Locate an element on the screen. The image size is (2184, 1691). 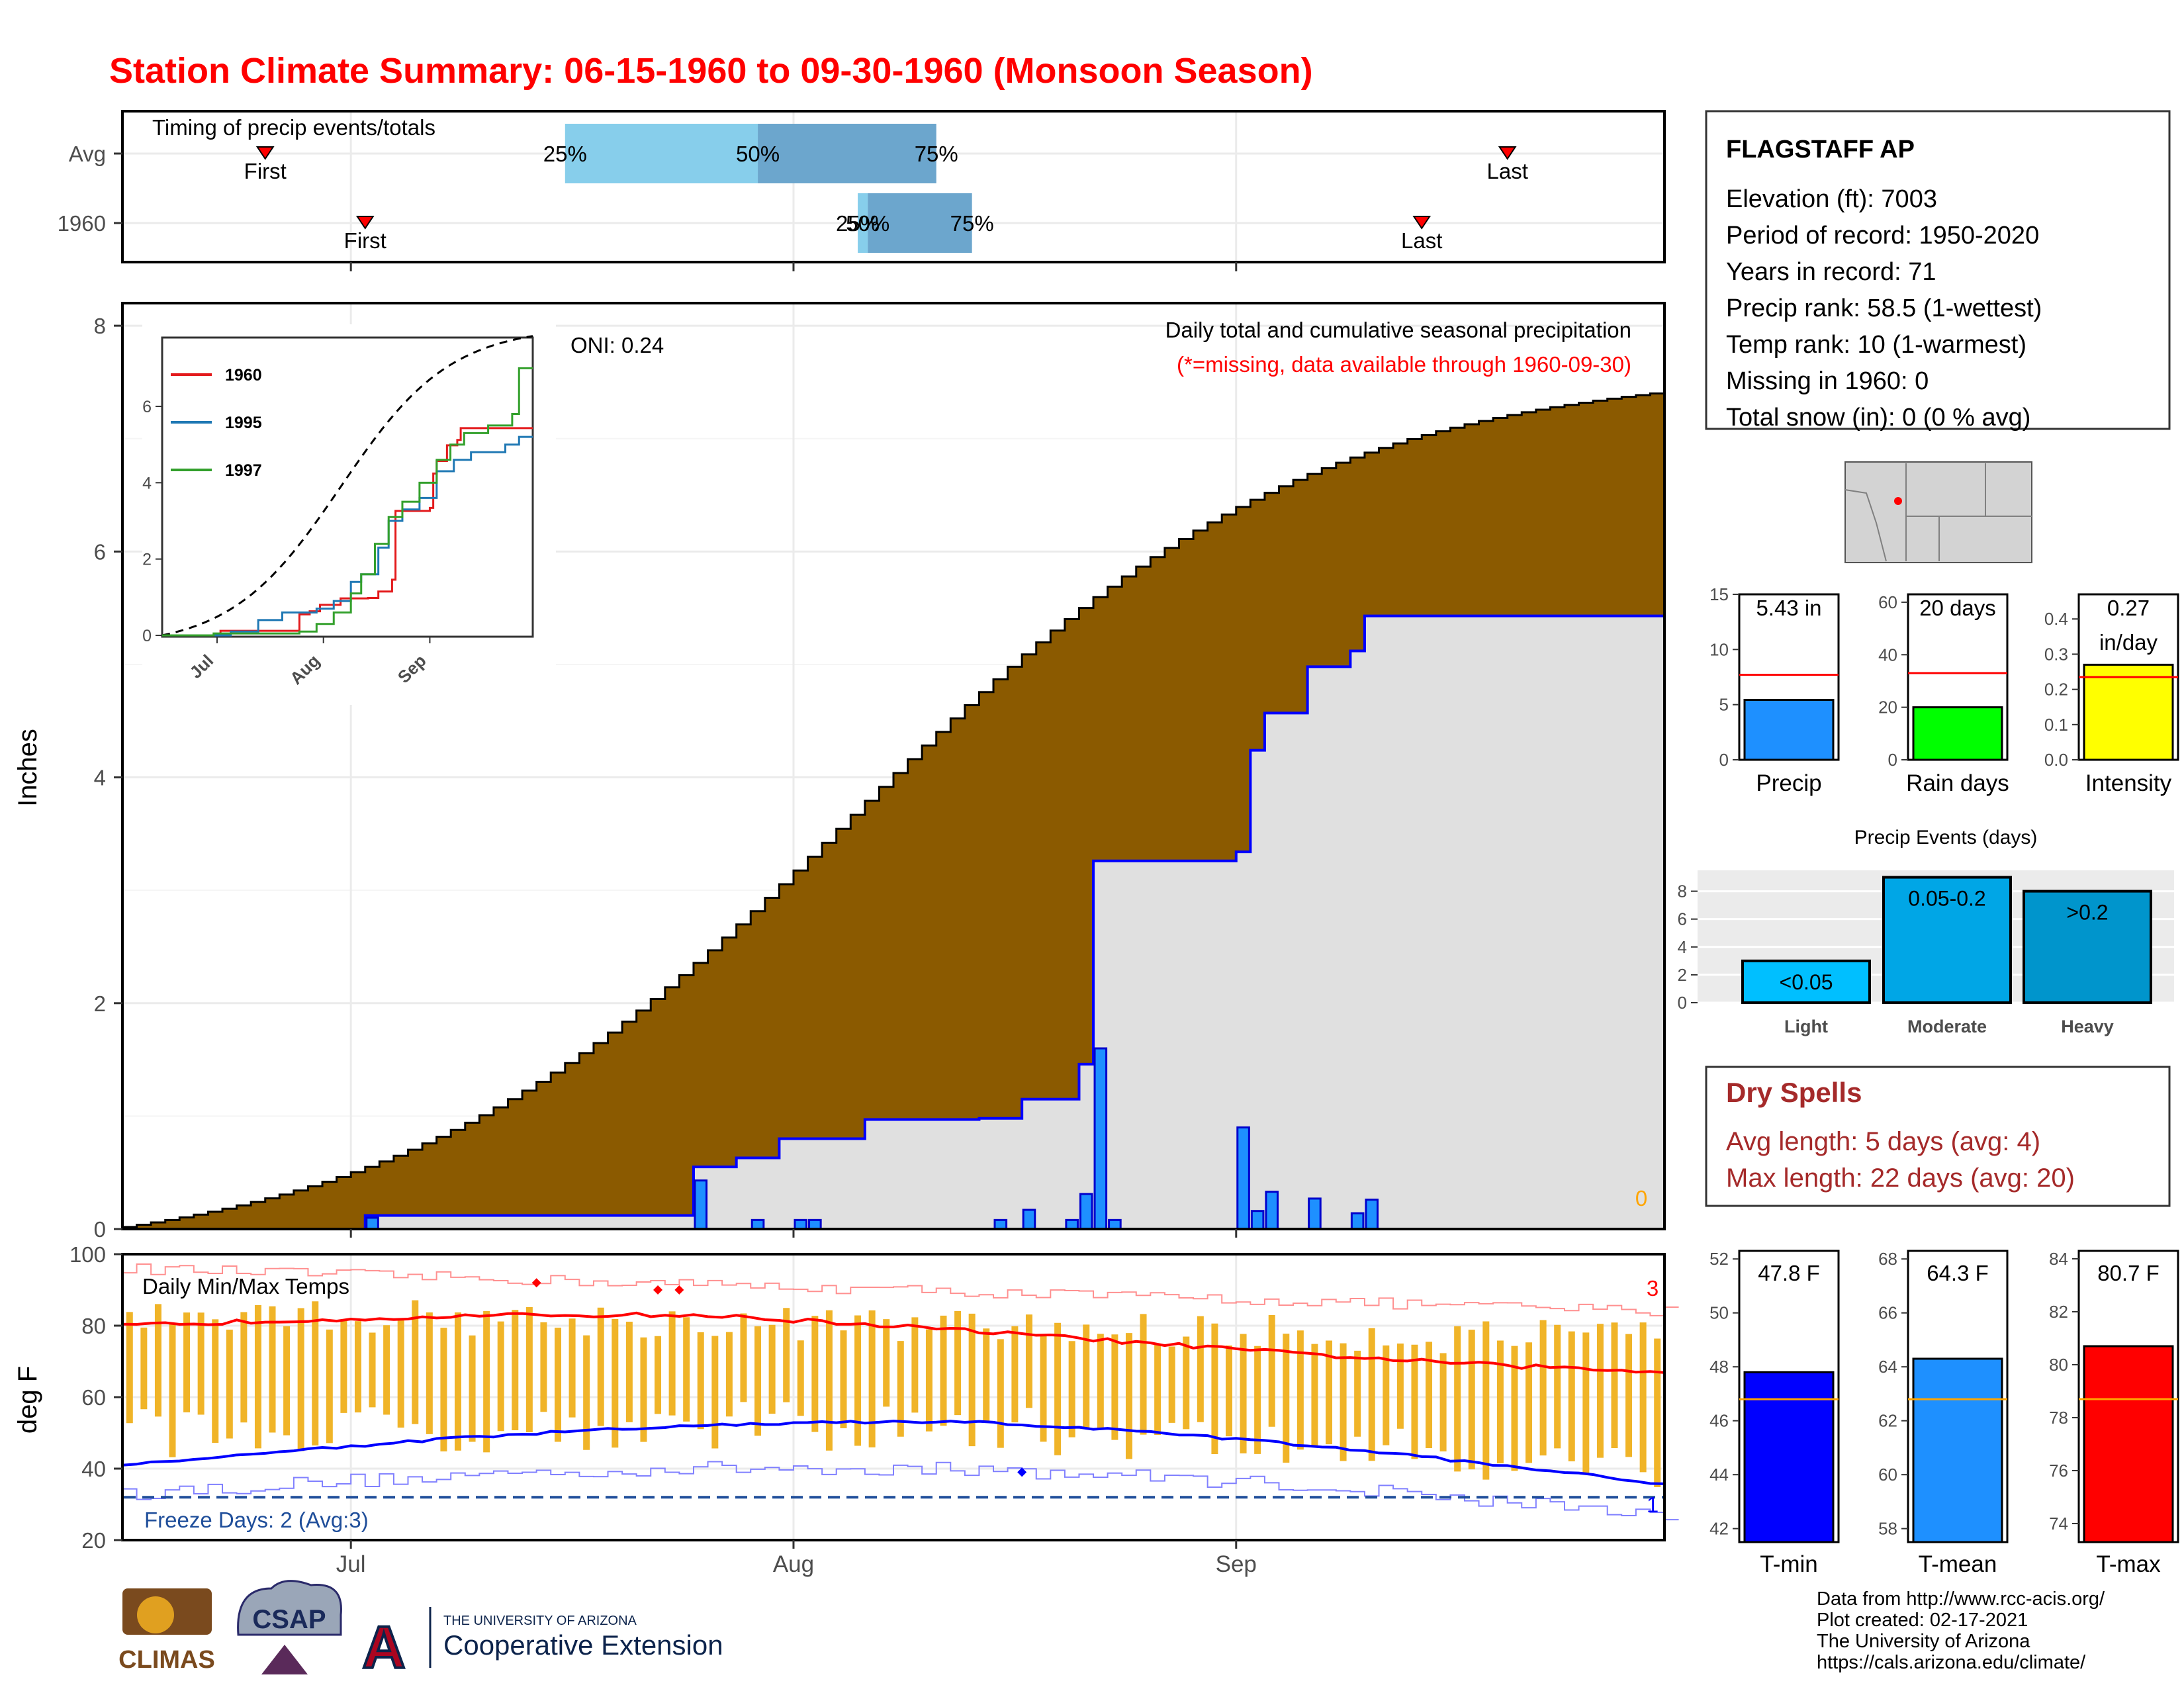
month-label: Jul is located at coordinates (351, 1564).